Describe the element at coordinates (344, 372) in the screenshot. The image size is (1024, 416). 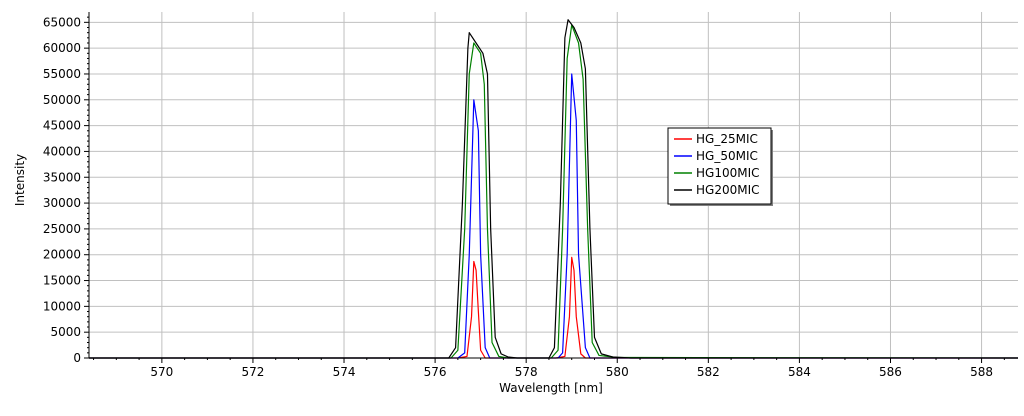
I see `x-tick-label: 574` at that location.